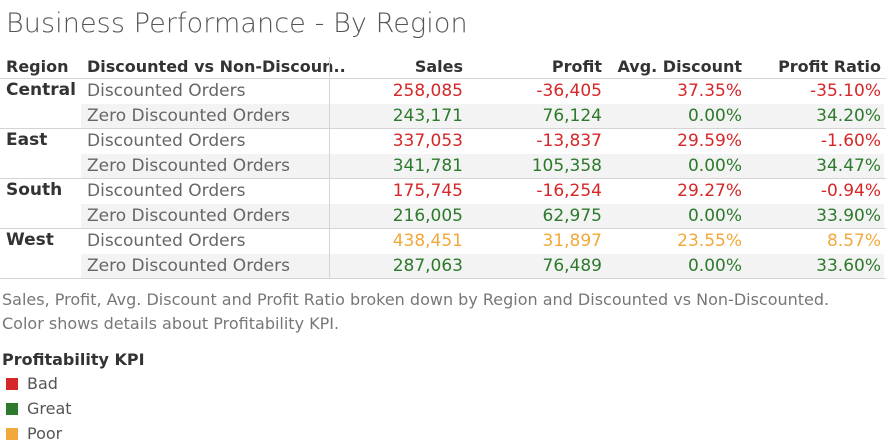 This screenshot has height=447, width=886. Describe the element at coordinates (572, 216) in the screenshot. I see `profit-cell: 62,975` at that location.